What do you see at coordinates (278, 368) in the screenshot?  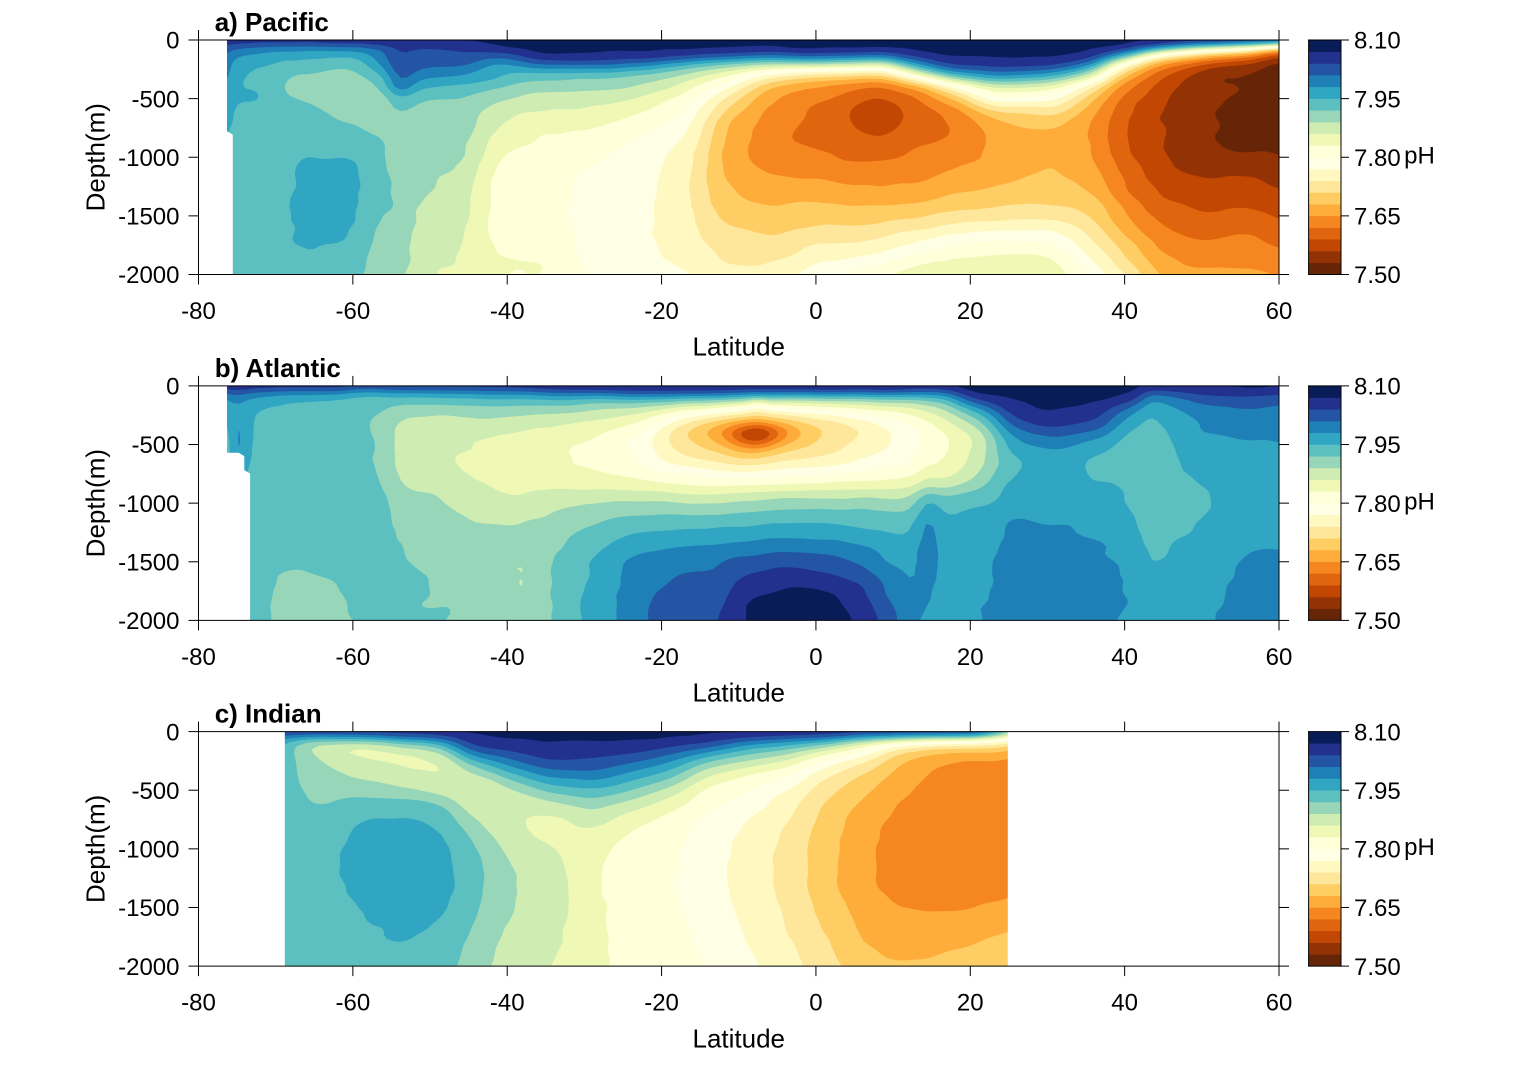 I see `svg-text: b) Atlantic` at bounding box center [278, 368].